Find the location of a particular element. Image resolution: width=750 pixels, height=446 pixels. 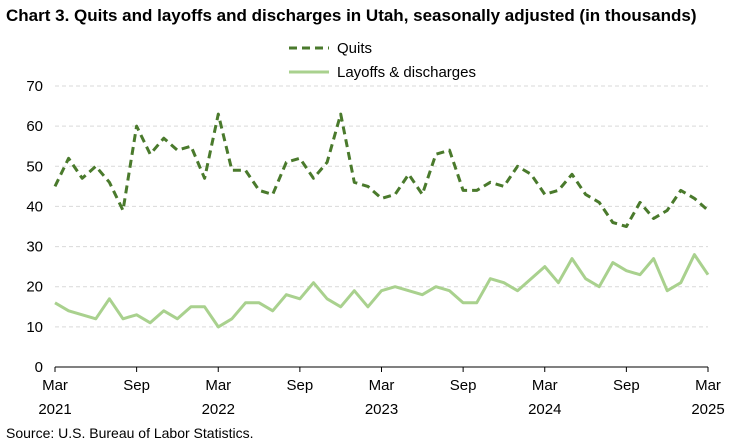

x-tick-year-label: 2023 is located at coordinates (381, 409).